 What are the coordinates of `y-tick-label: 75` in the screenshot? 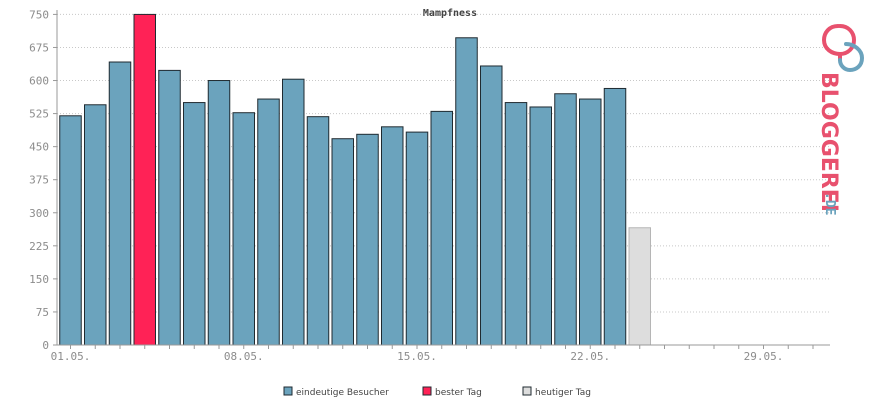 It's located at (42, 312).